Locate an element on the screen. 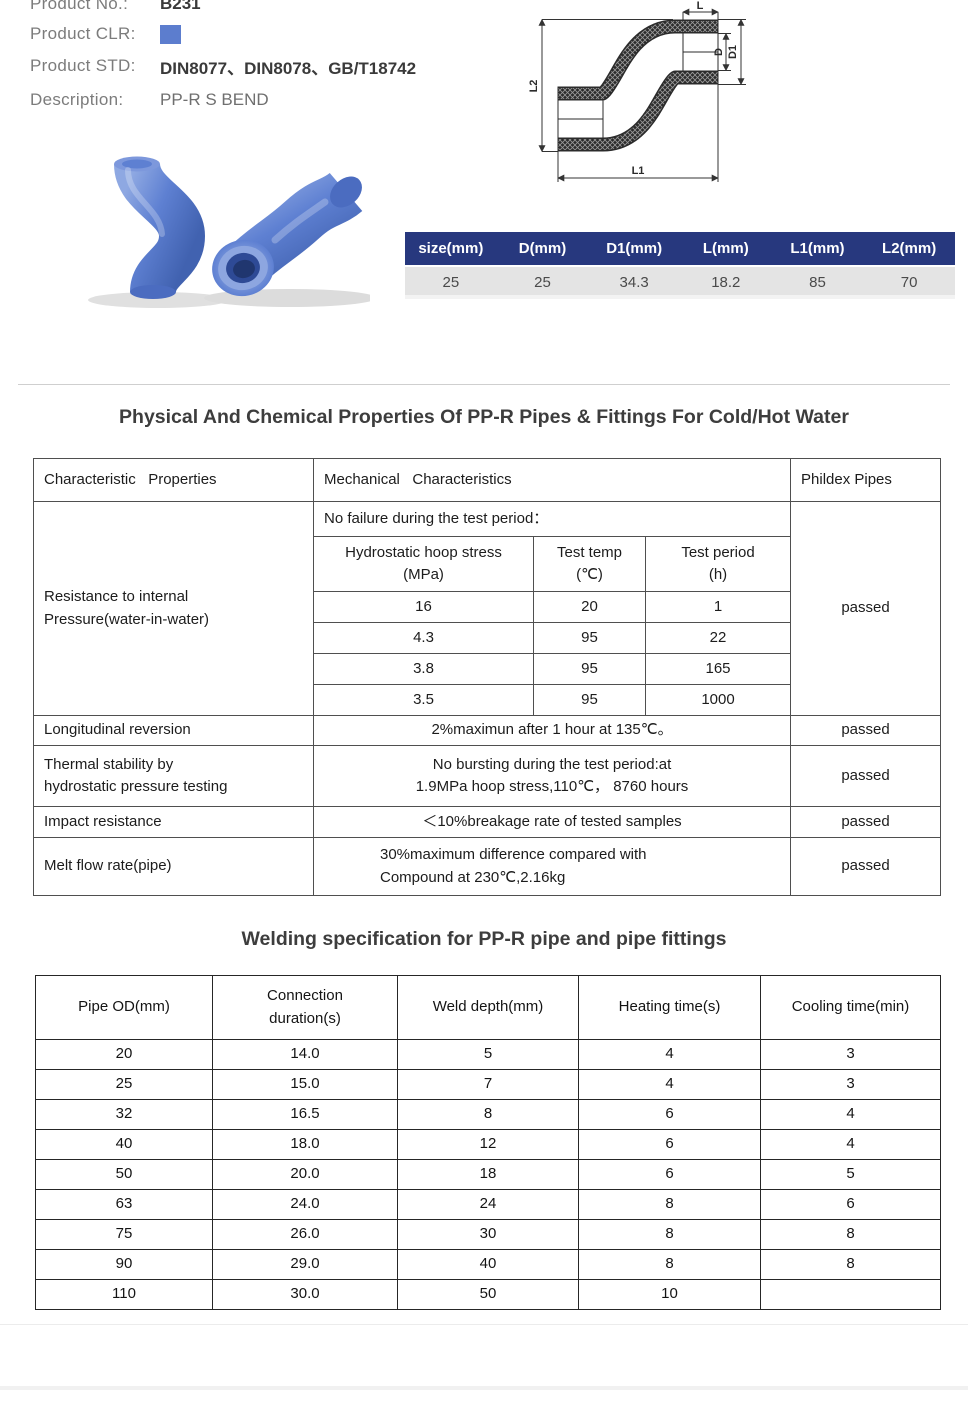 This screenshot has height=1414, width=968. product-clr-label: Product CLR: is located at coordinates (83, 33).